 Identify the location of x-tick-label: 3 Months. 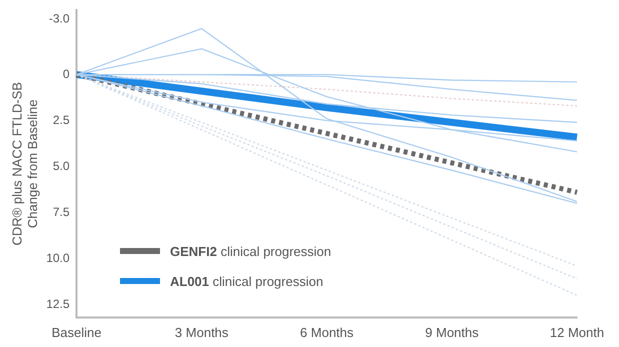
(201, 332).